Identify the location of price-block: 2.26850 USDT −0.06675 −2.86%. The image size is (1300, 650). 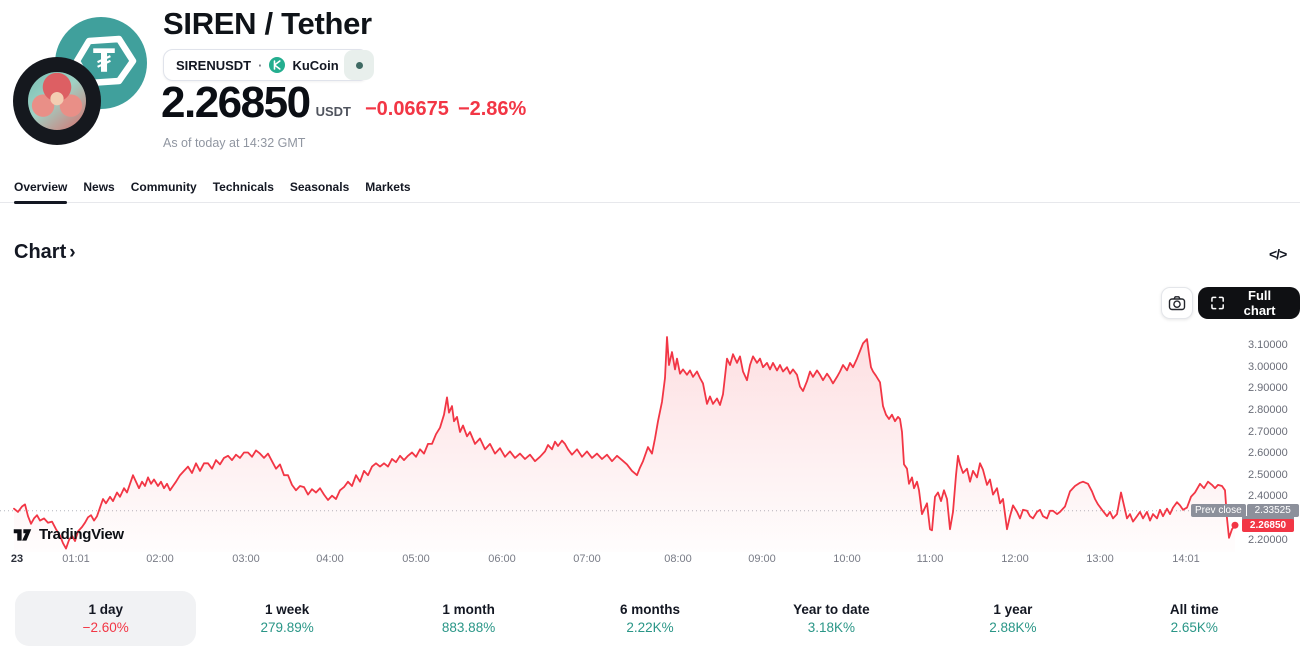
(344, 102).